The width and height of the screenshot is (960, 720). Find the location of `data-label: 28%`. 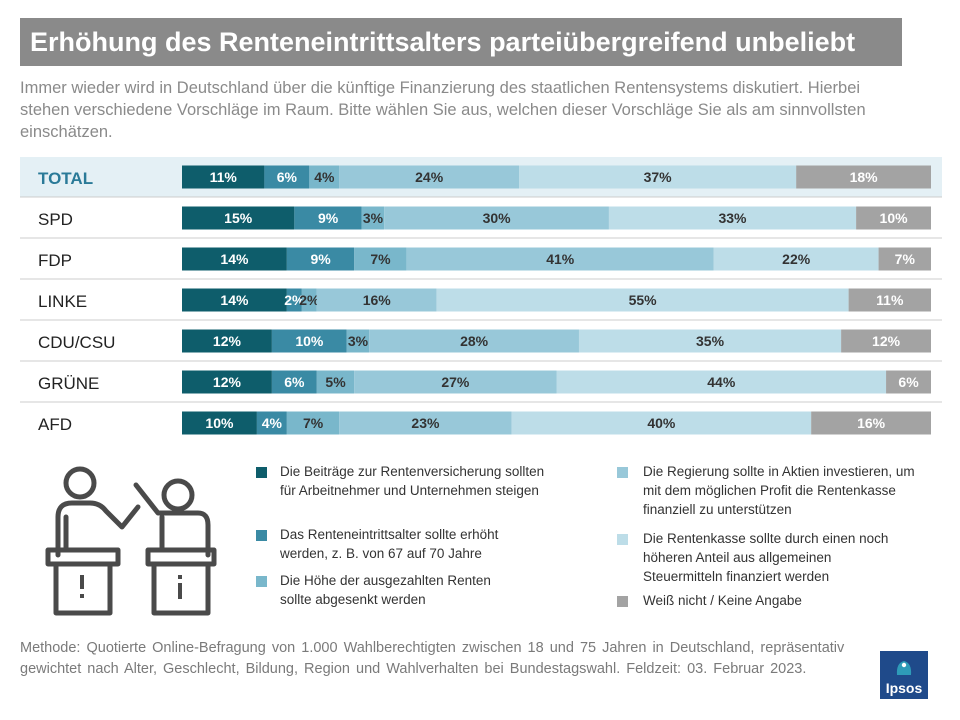

data-label: 28% is located at coordinates (474, 341).